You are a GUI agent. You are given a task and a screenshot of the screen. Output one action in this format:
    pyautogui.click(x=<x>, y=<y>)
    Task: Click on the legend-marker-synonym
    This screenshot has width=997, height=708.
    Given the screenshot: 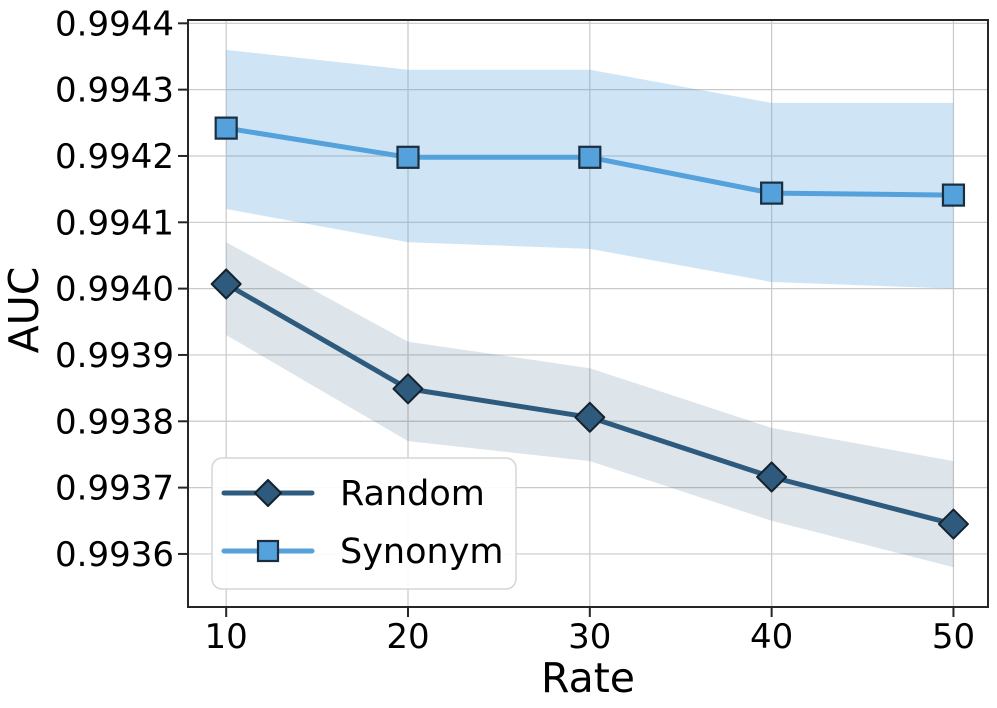 What is the action you would take?
    pyautogui.click(x=268, y=551)
    